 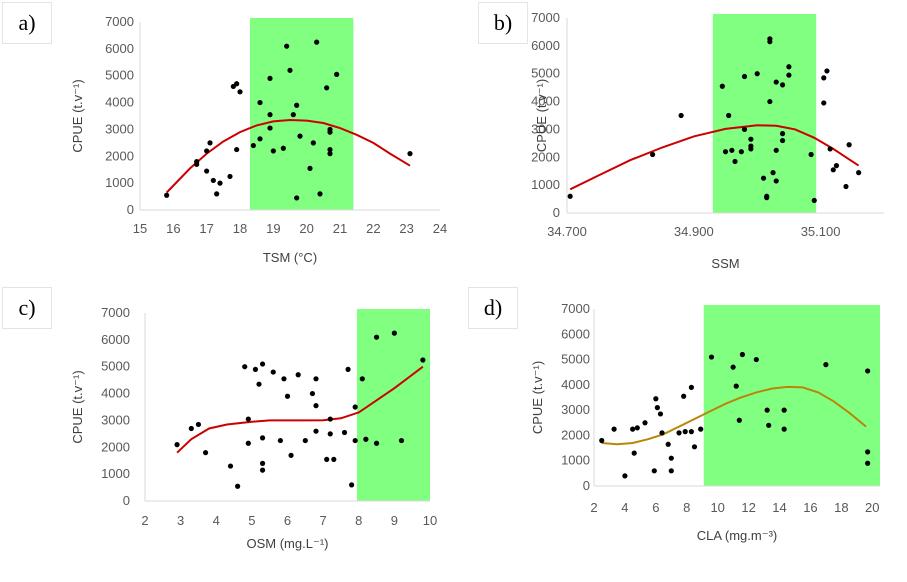 What do you see at coordinates (694, 231) in the screenshot?
I see `x-tick-label: 34.900` at bounding box center [694, 231].